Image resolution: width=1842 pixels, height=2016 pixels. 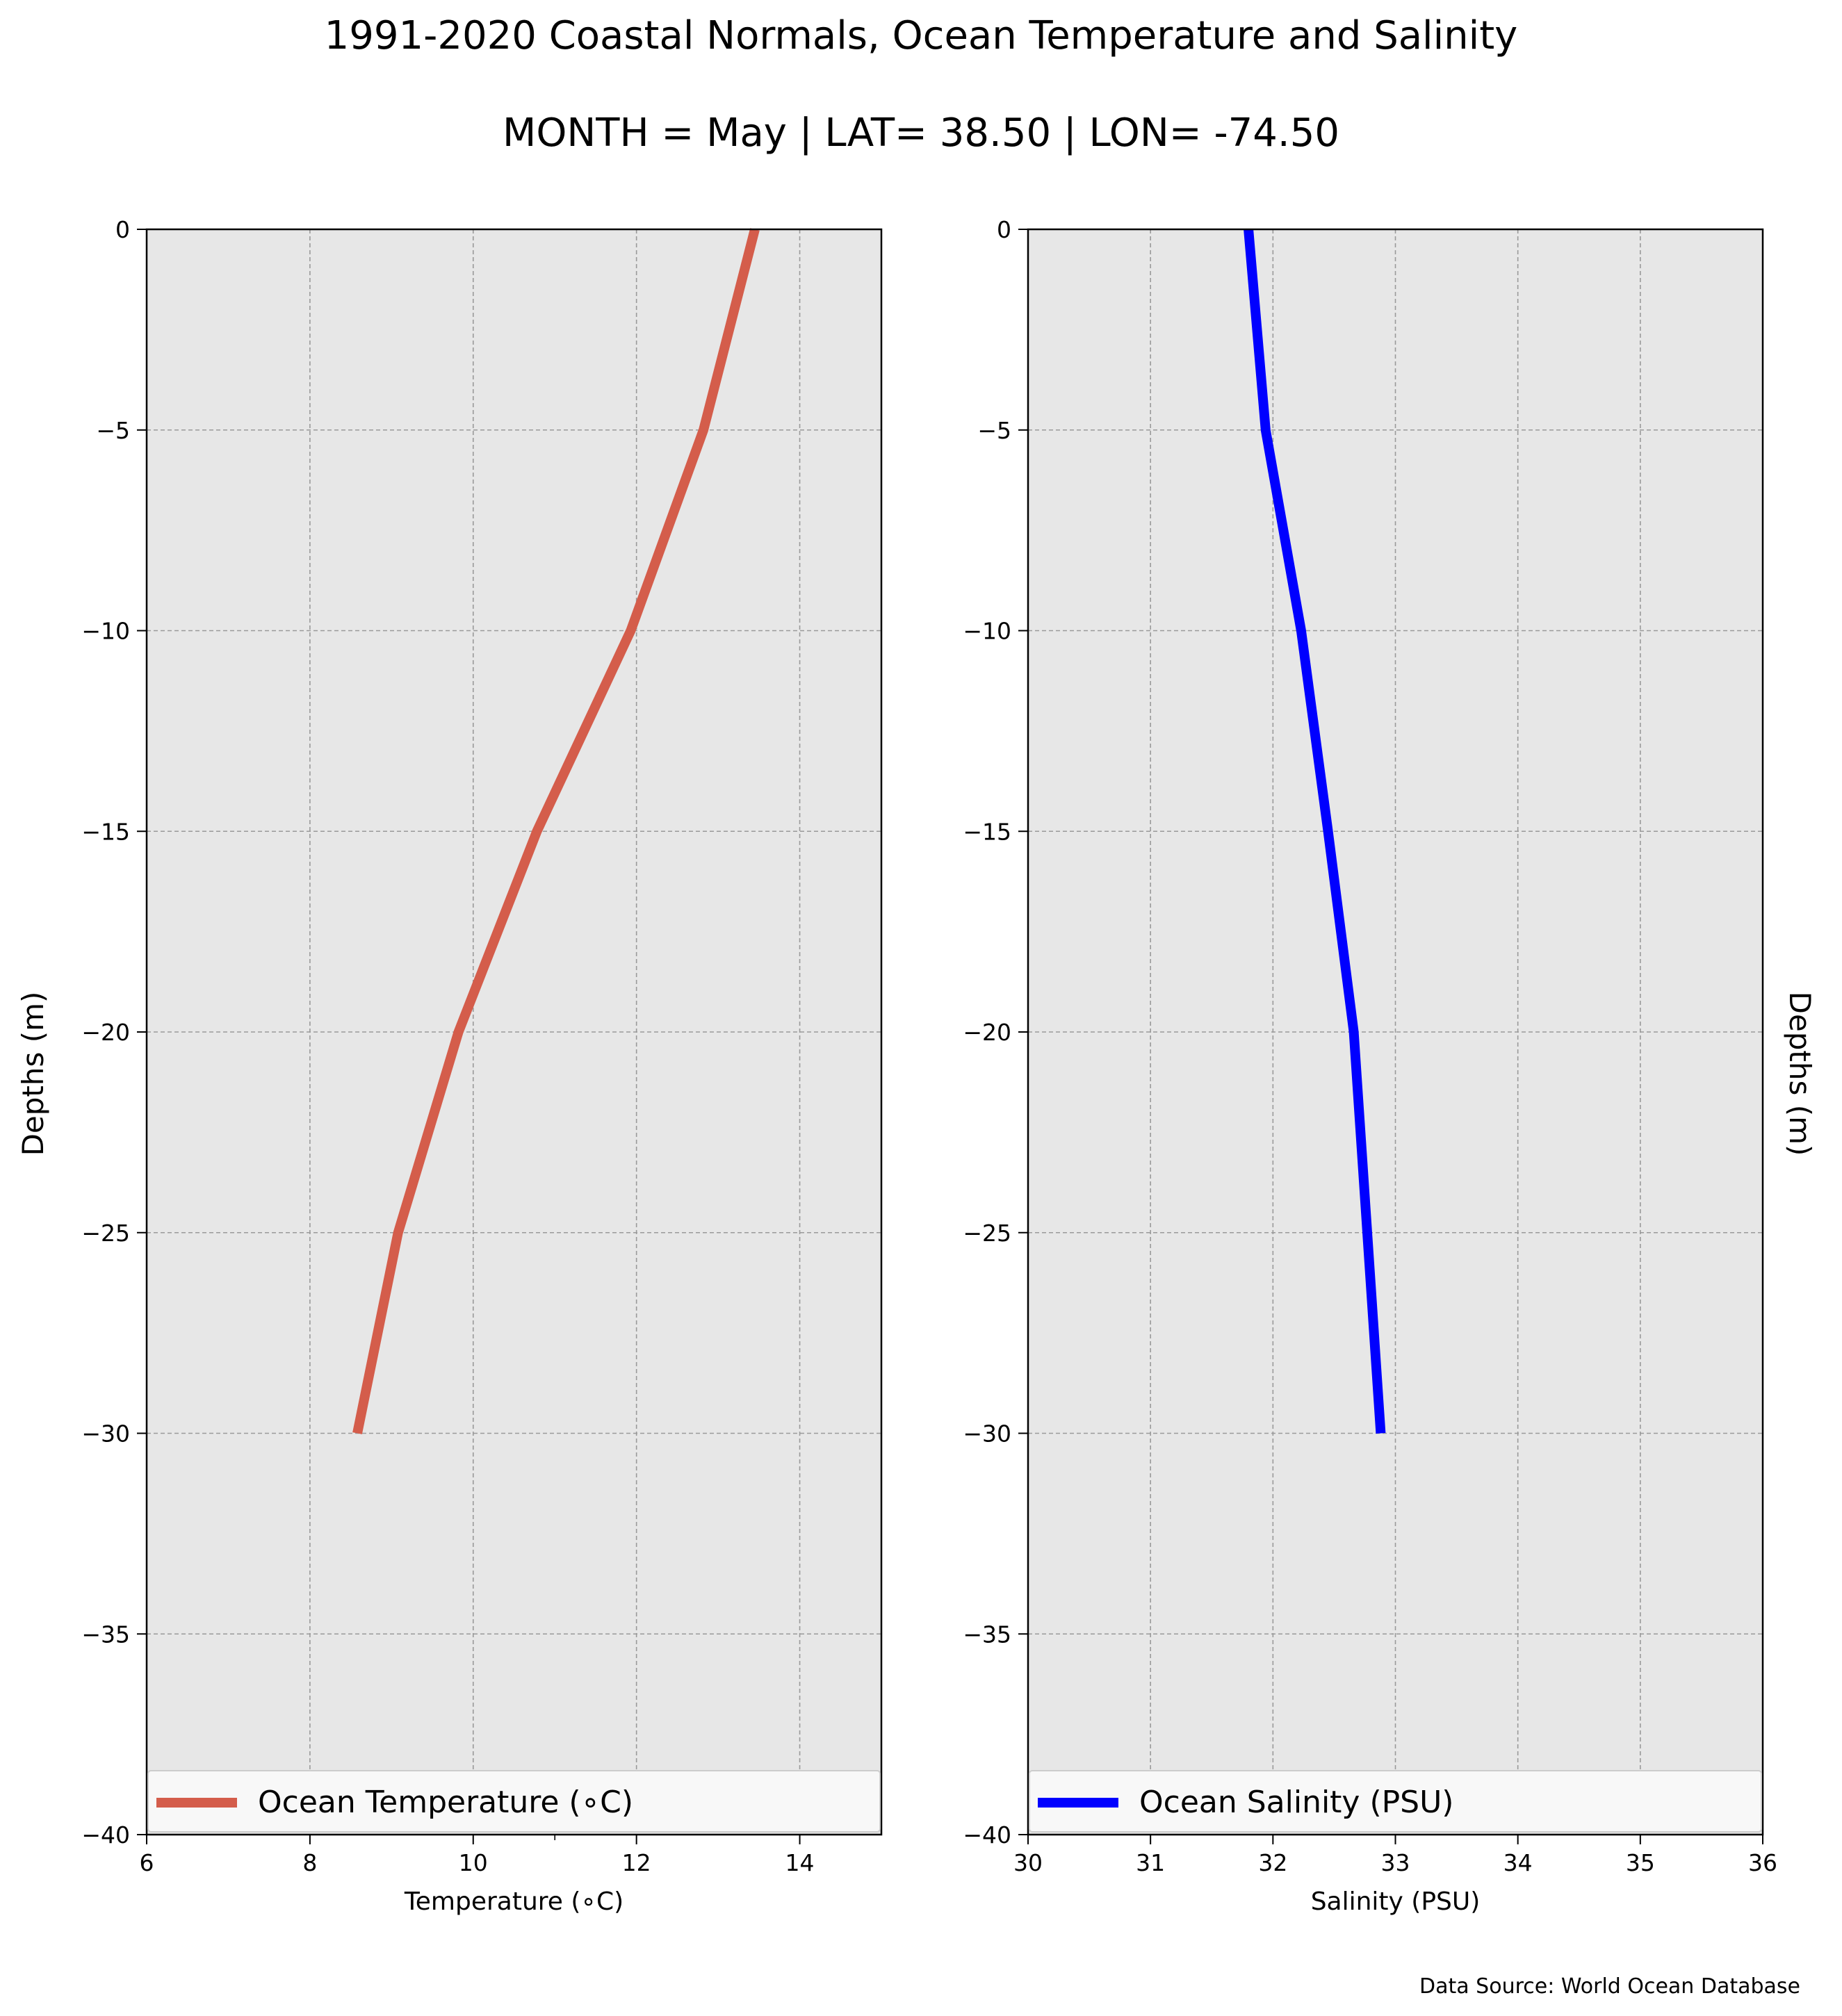 I want to click on source-note: Data Source: World Ocean Database, so click(x=1609, y=1987).